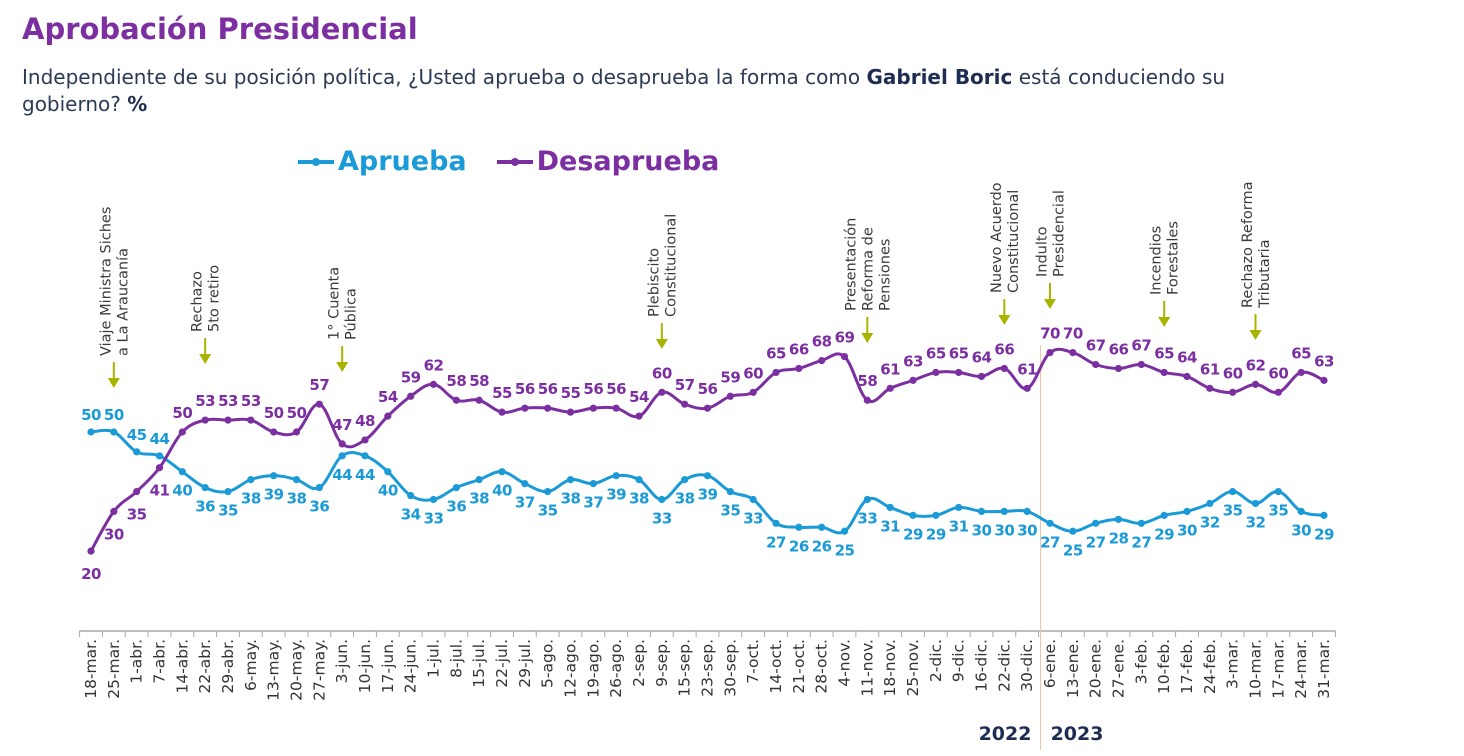 Image resolution: width=1464 pixels, height=756 pixels. Describe the element at coordinates (845, 663) in the screenshot. I see `x-tick-label: 4-nov.` at that location.